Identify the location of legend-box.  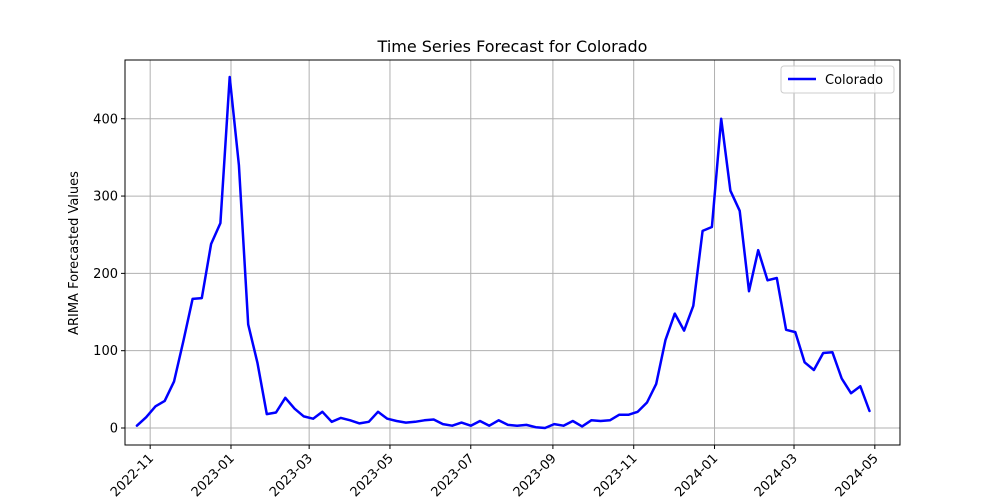
(837, 79).